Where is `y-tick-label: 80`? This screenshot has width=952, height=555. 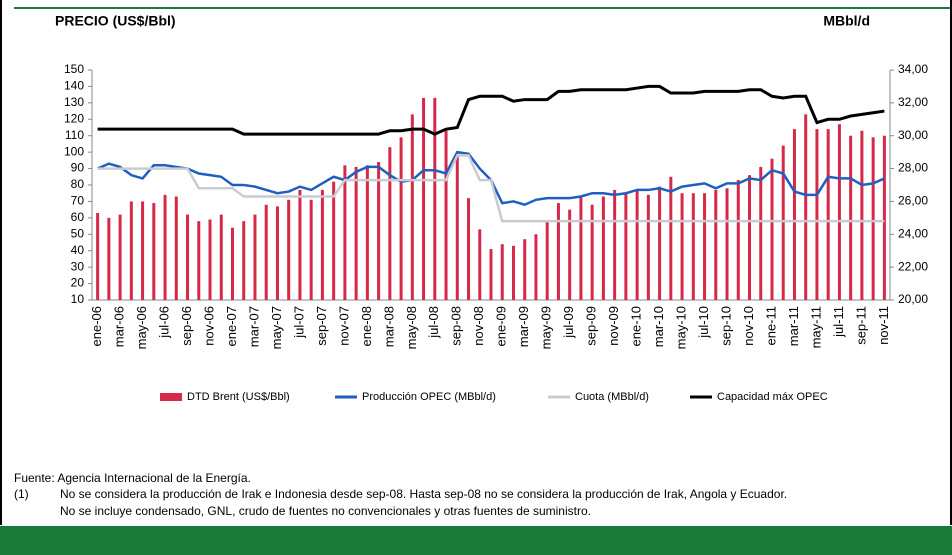 y-tick-label: 80 is located at coordinates (78, 184).